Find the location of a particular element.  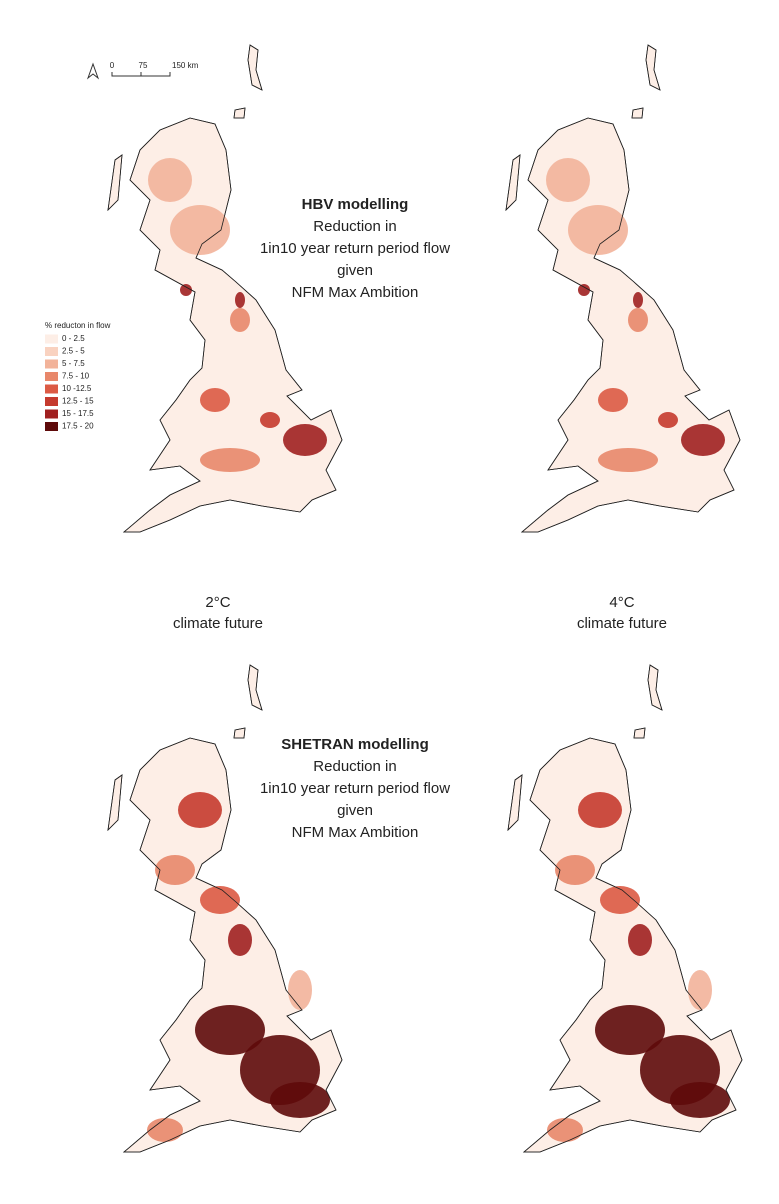

panel-title: HBV modelling is located at coordinates (355, 204).